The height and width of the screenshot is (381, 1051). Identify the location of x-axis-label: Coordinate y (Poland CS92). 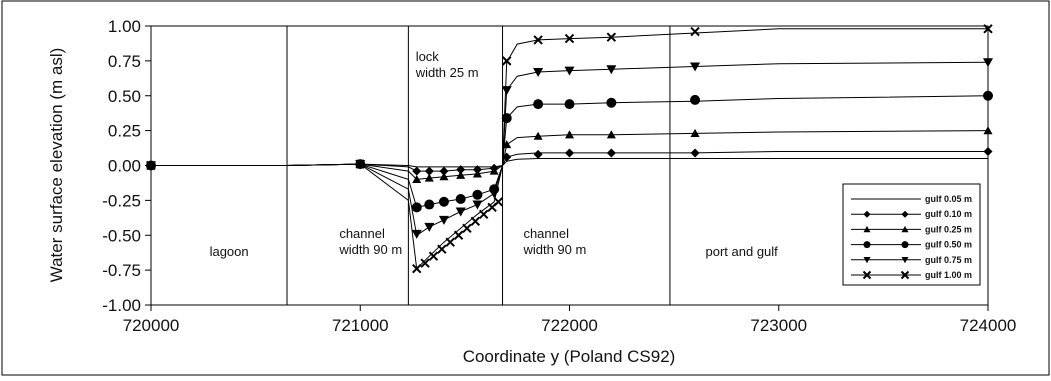
(569, 356).